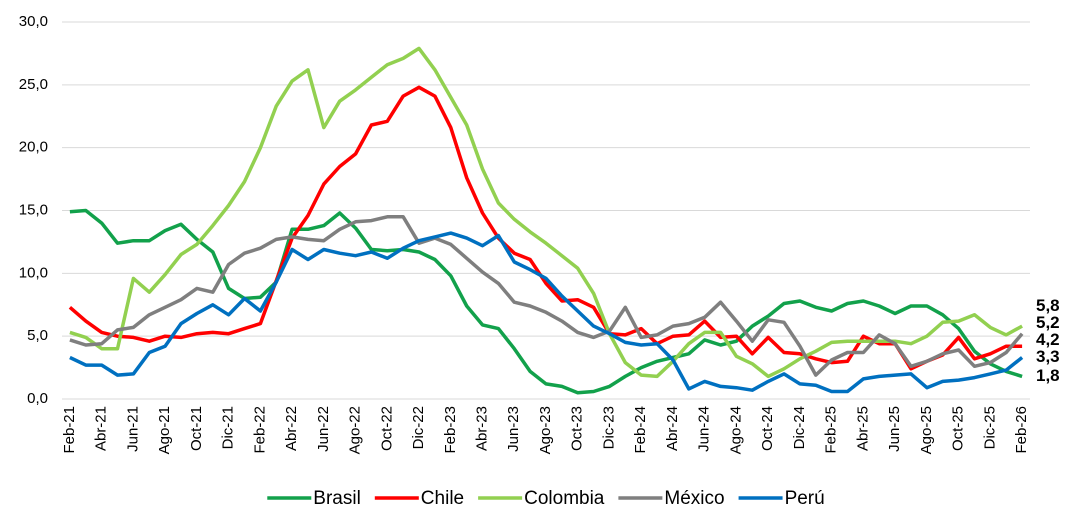  What do you see at coordinates (33, 209) in the screenshot?
I see `y-tick-label: 15,0` at bounding box center [33, 209].